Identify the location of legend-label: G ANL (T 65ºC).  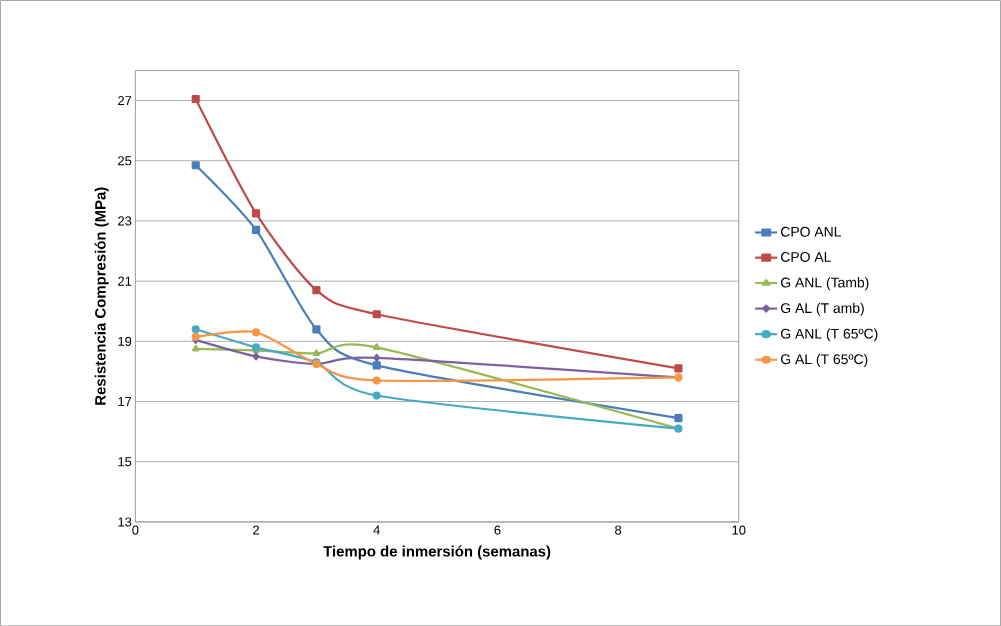
(829, 335).